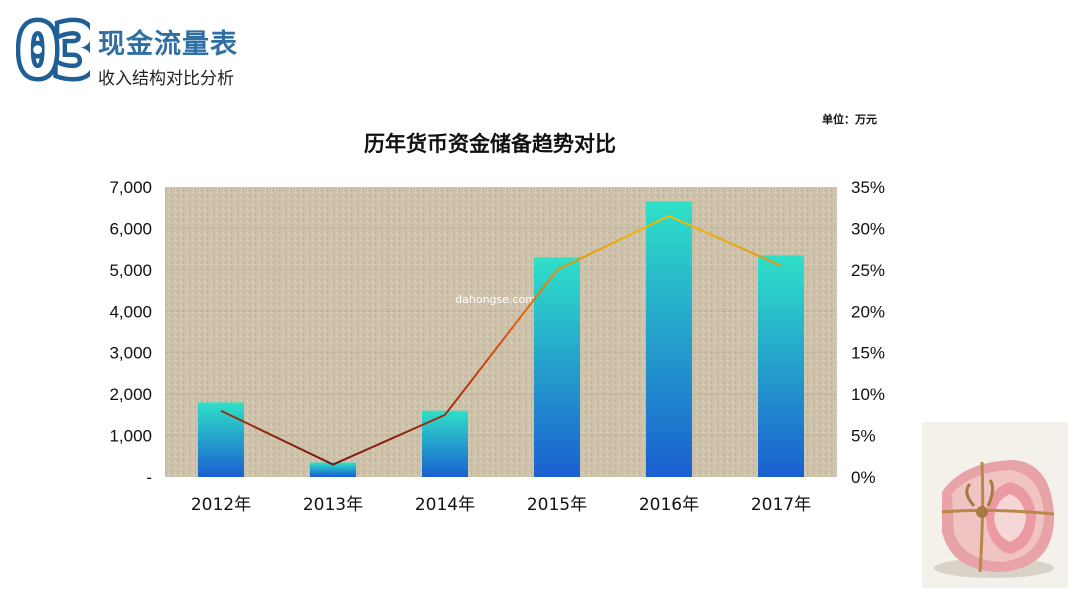 The width and height of the screenshot is (1080, 607). Describe the element at coordinates (149, 477) in the screenshot. I see `y-left-tick-label: -` at that location.